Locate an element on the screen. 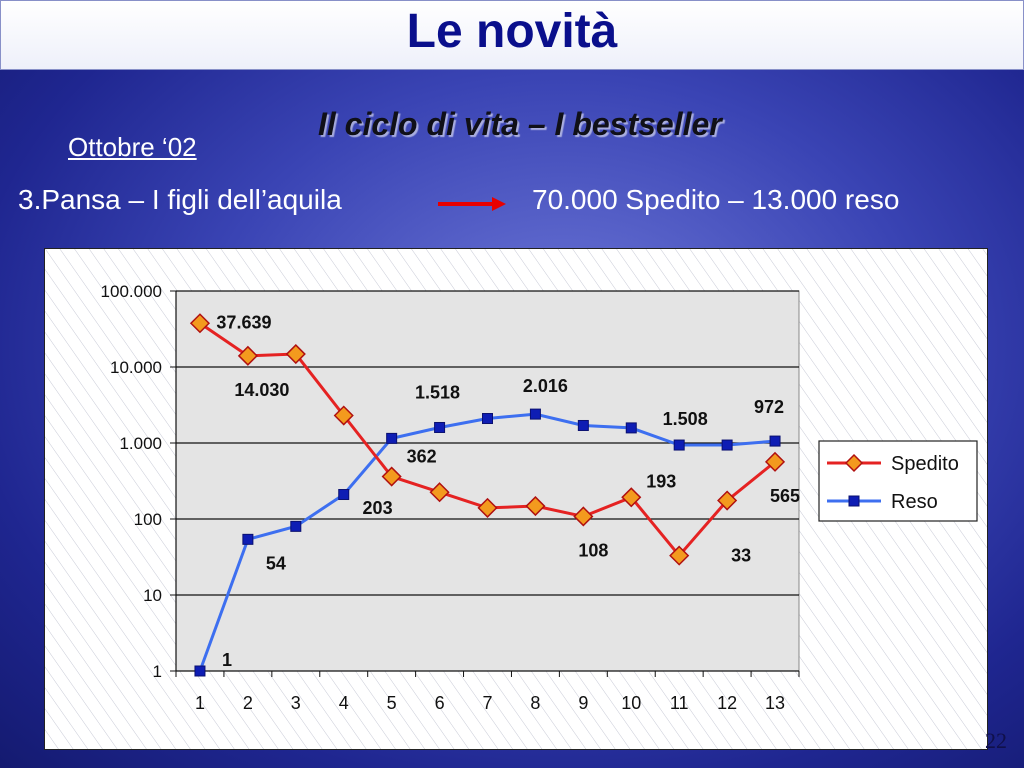 The image size is (1024, 768). data-label: 972 is located at coordinates (769, 407).